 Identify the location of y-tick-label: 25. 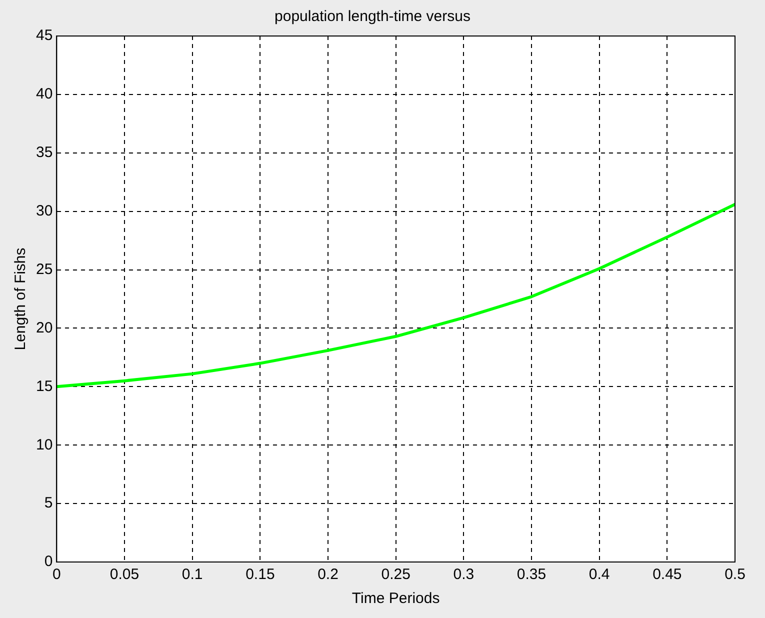
(44, 269).